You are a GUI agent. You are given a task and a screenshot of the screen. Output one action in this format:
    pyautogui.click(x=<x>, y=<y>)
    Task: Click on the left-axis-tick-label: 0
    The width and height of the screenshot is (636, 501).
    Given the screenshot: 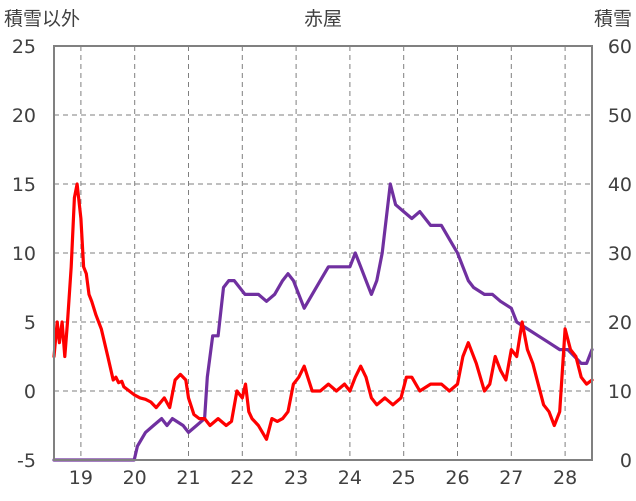 What is the action you would take?
    pyautogui.click(x=30, y=392)
    